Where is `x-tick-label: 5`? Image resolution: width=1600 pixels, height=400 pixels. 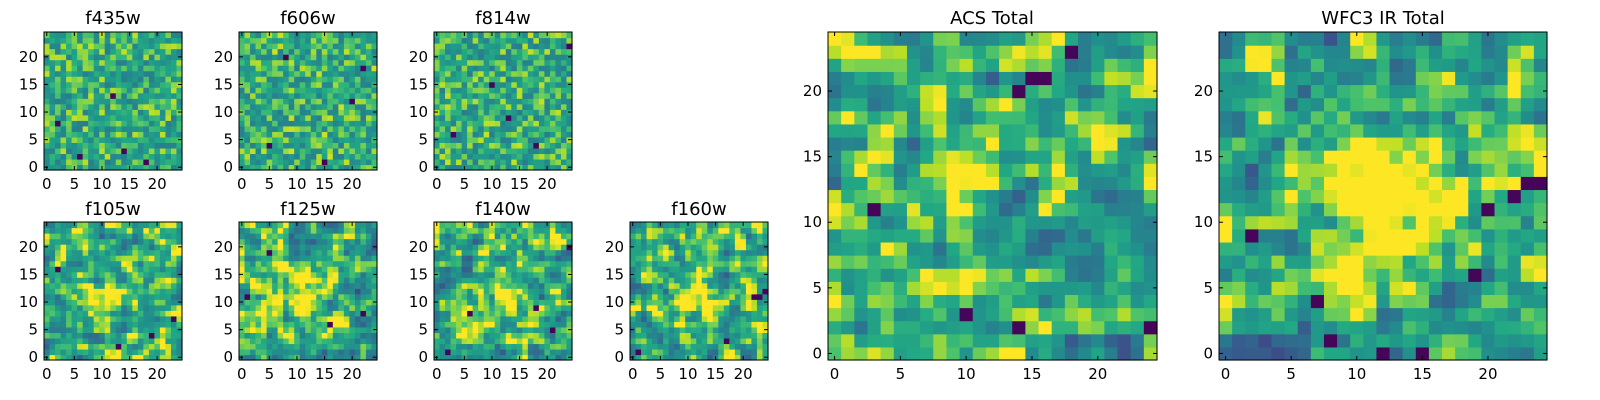 x-tick-label: 5 is located at coordinates (75, 374).